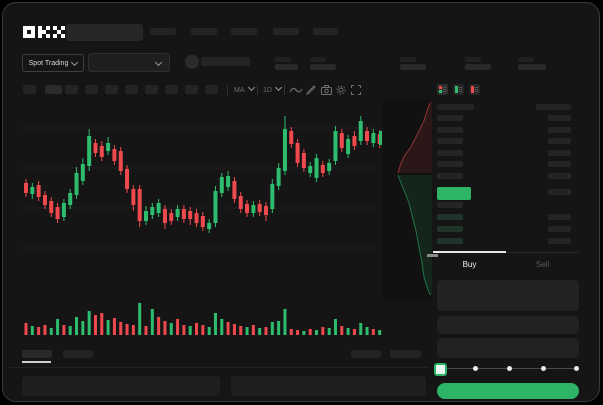 Image resolution: width=603 pixels, height=405 pixels. What do you see at coordinates (474, 89) in the screenshot?
I see `orderbook-view-asks` at bounding box center [474, 89].